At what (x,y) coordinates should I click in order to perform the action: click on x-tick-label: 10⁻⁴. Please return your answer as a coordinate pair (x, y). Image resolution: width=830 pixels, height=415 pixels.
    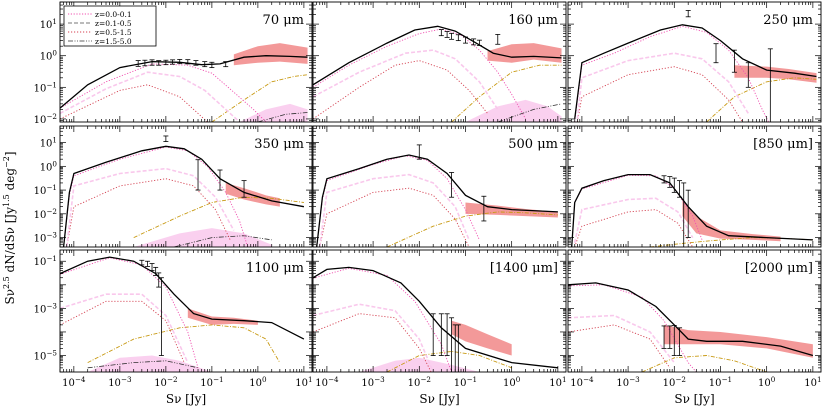
    Looking at the image, I should click on (582, 382).